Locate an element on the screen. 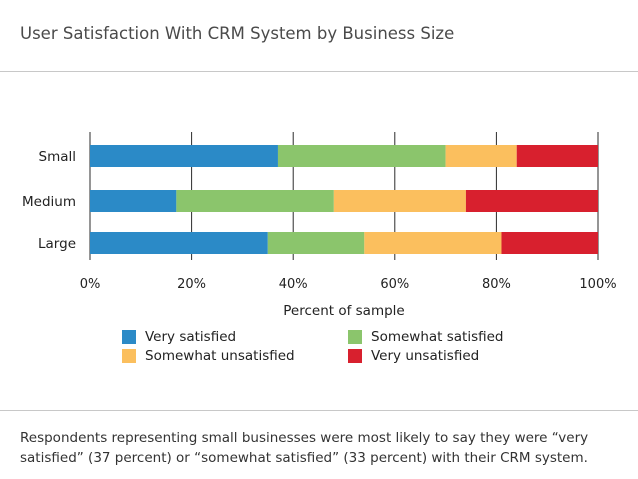 The width and height of the screenshot is (638, 479). y-category-label: Small is located at coordinates (58, 157).